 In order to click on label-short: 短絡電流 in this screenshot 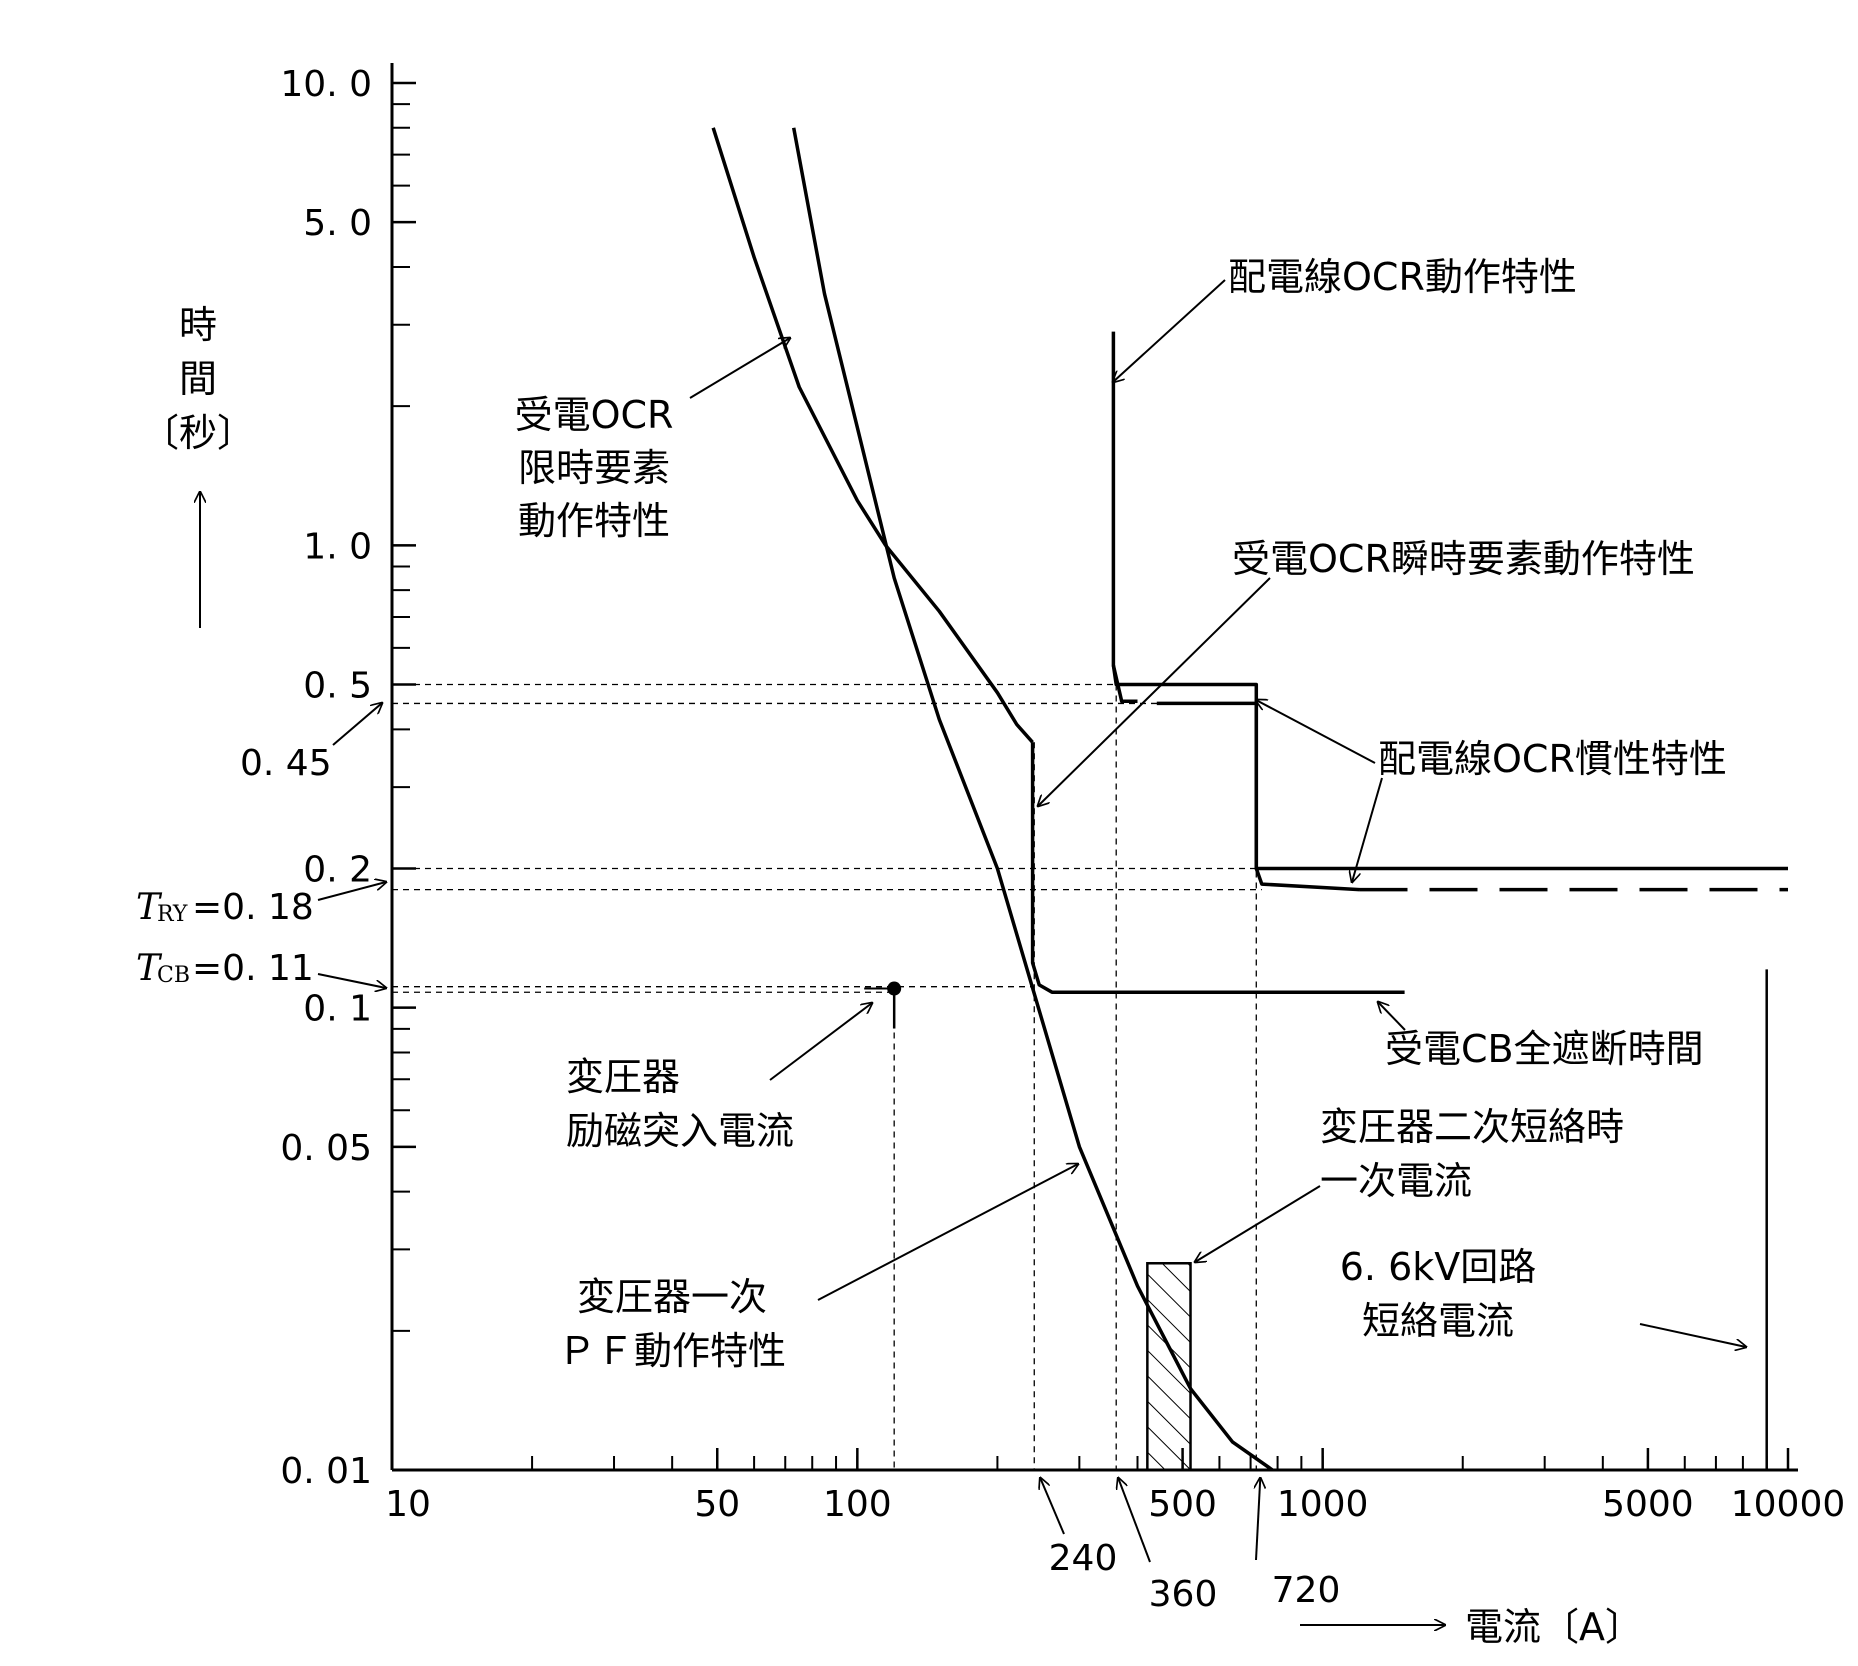, I will do `click(1438, 1321)`.